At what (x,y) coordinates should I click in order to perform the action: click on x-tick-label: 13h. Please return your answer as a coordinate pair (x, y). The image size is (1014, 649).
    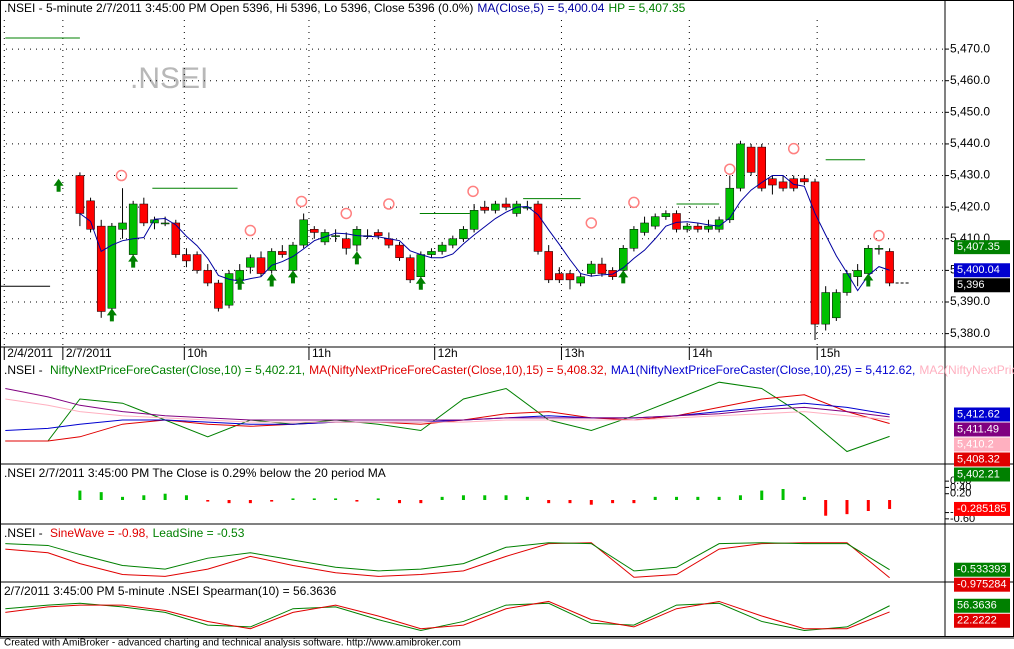
    Looking at the image, I should click on (574, 353).